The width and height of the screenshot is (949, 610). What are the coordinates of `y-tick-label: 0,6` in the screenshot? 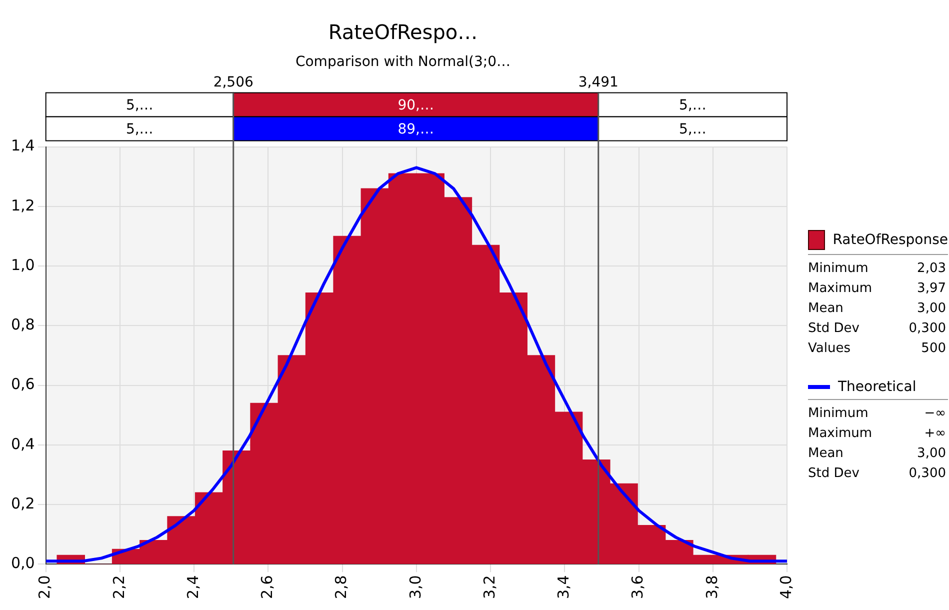 It's located at (22, 384).